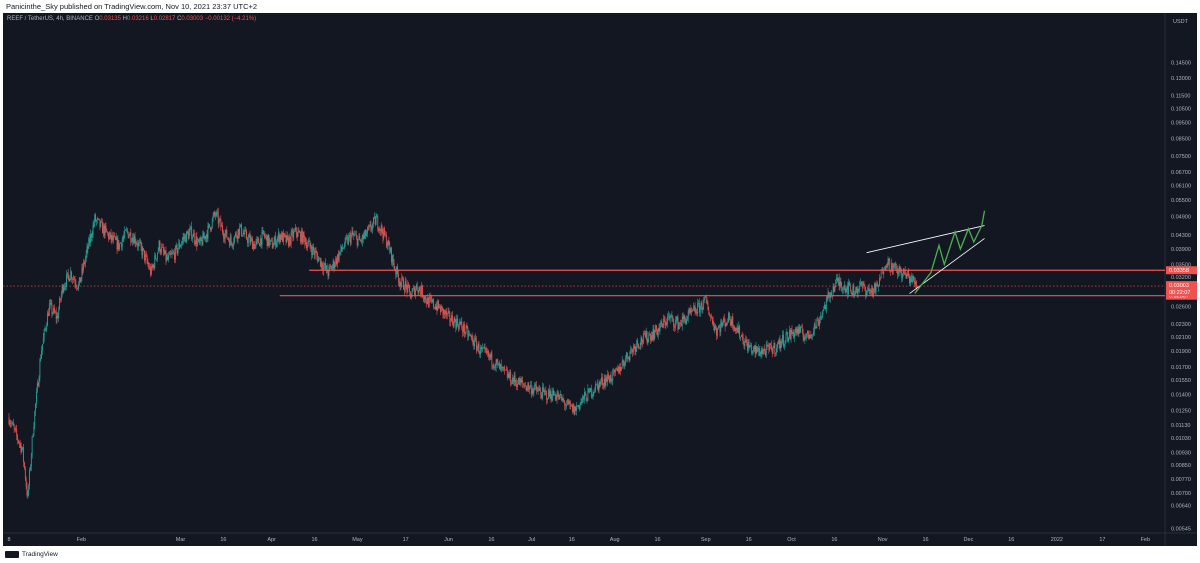 Image resolution: width=1200 pixels, height=563 pixels. What do you see at coordinates (50, 19) in the screenshot?
I see `symbol-label: REEF / TetherUS, 4h, BINANCE` at bounding box center [50, 19].